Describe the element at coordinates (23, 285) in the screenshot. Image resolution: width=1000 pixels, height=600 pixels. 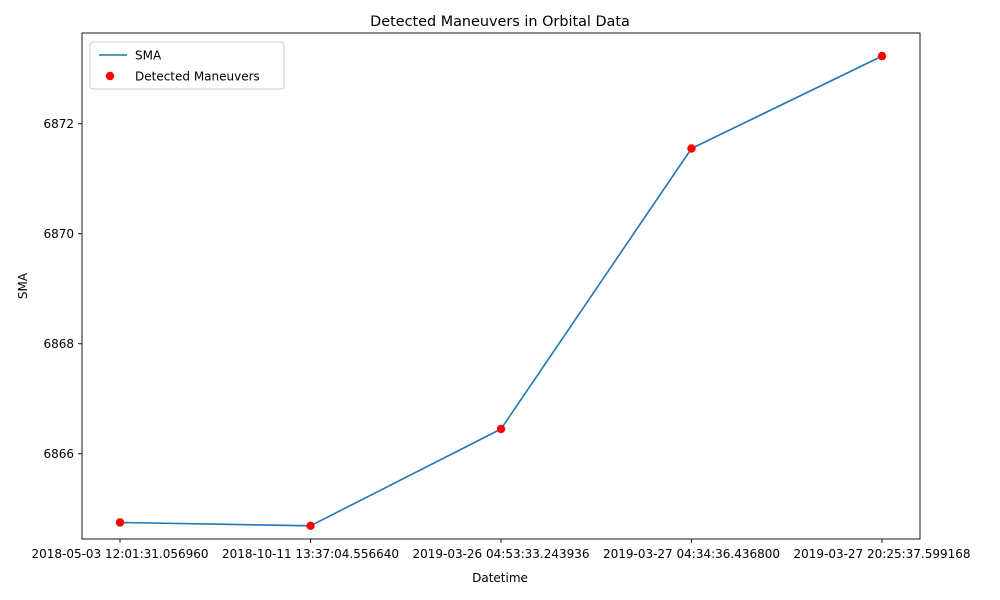
I see `y-axis-label: SMA` at that location.